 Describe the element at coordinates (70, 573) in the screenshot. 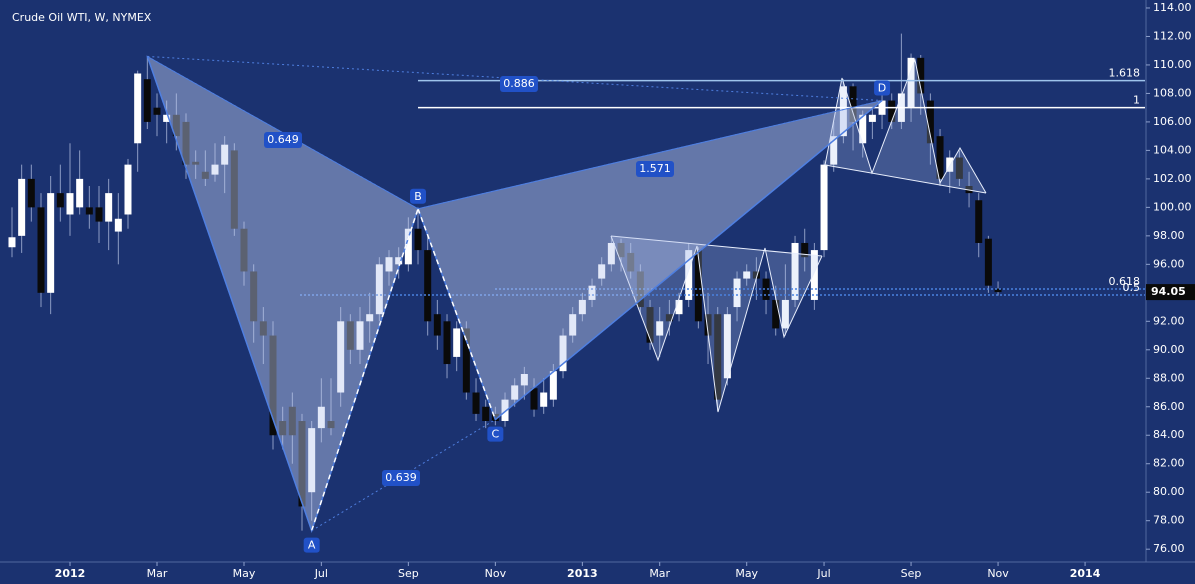

I see `x-tick-label: 2012` at that location.